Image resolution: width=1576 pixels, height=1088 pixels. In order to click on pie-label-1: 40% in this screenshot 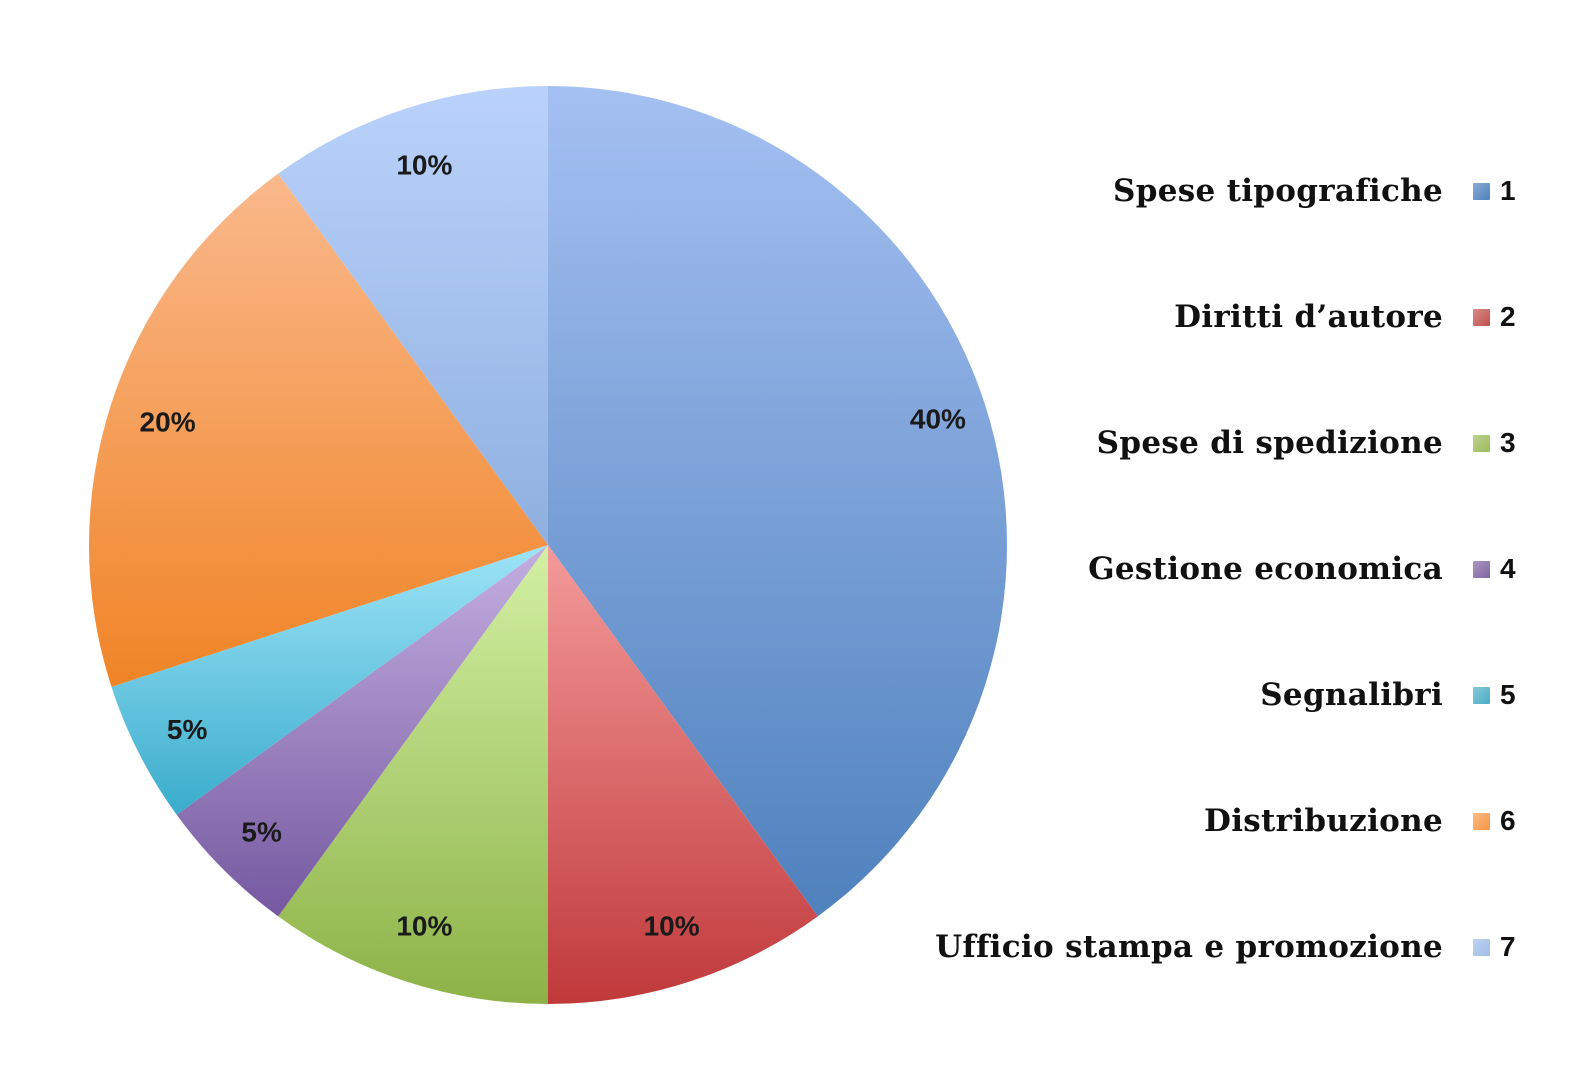, I will do `click(938, 418)`.